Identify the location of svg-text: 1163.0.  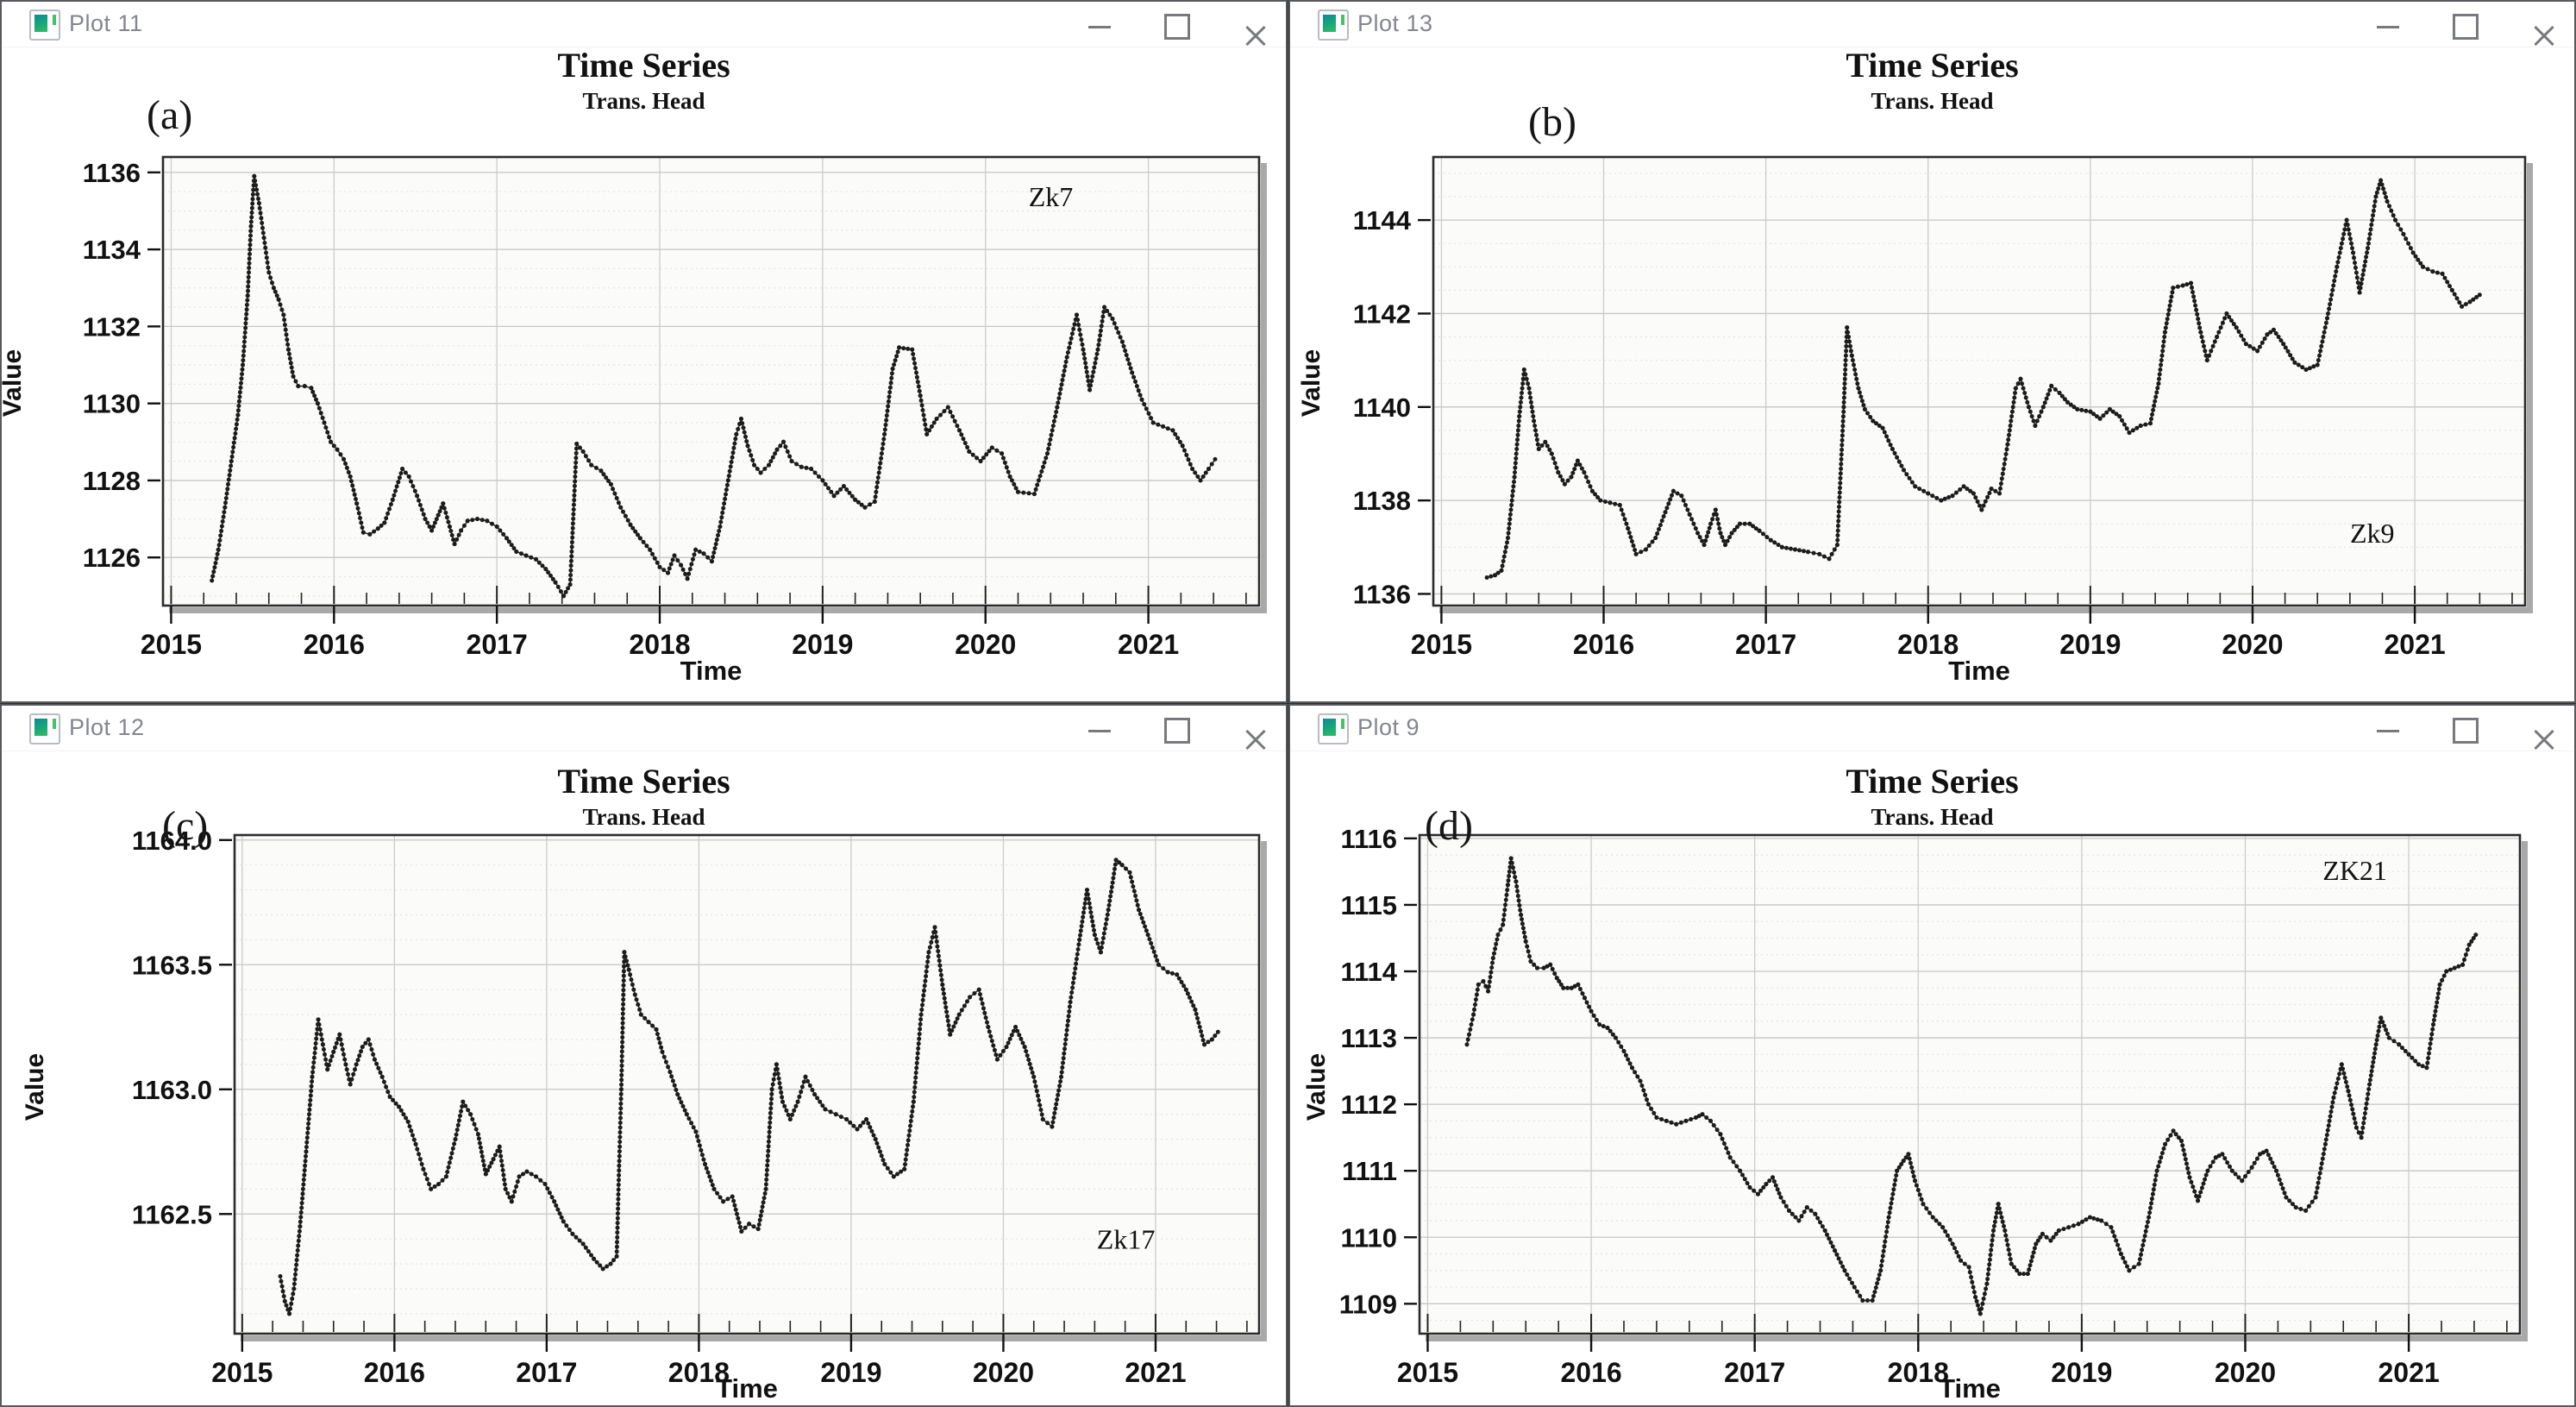
(172, 1090).